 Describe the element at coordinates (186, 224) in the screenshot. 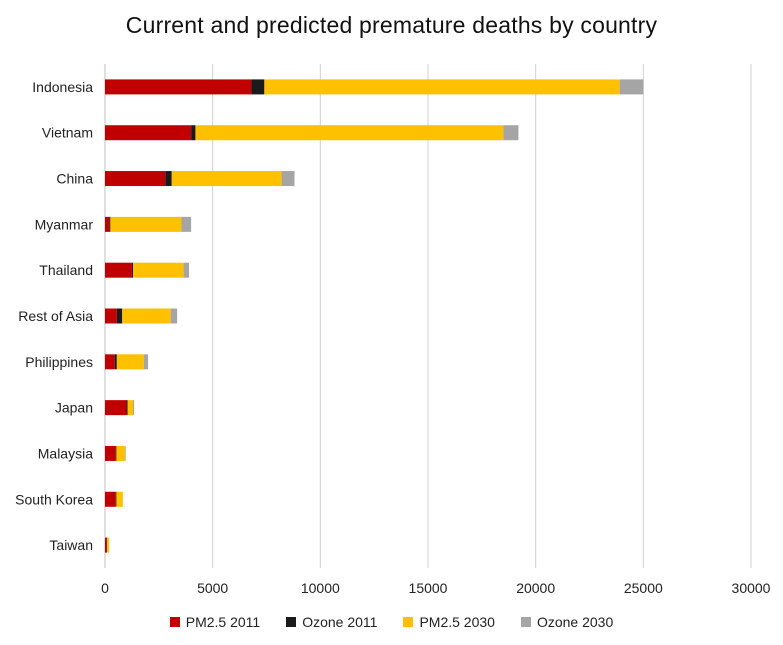

I see `bar-segment-ozone-2030-myanmar` at that location.